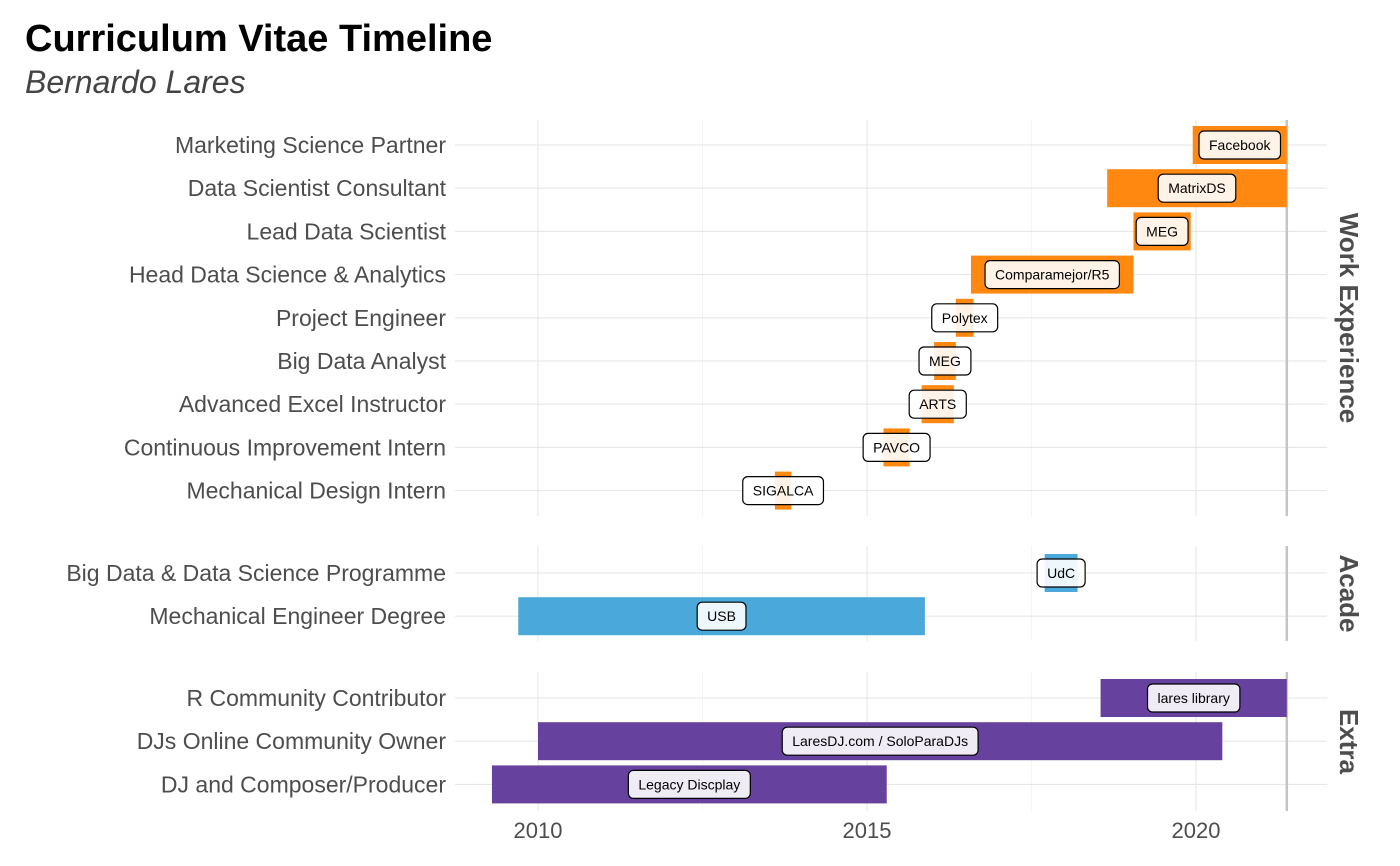  I want to click on place-label-text: PAVCO, so click(896, 447).